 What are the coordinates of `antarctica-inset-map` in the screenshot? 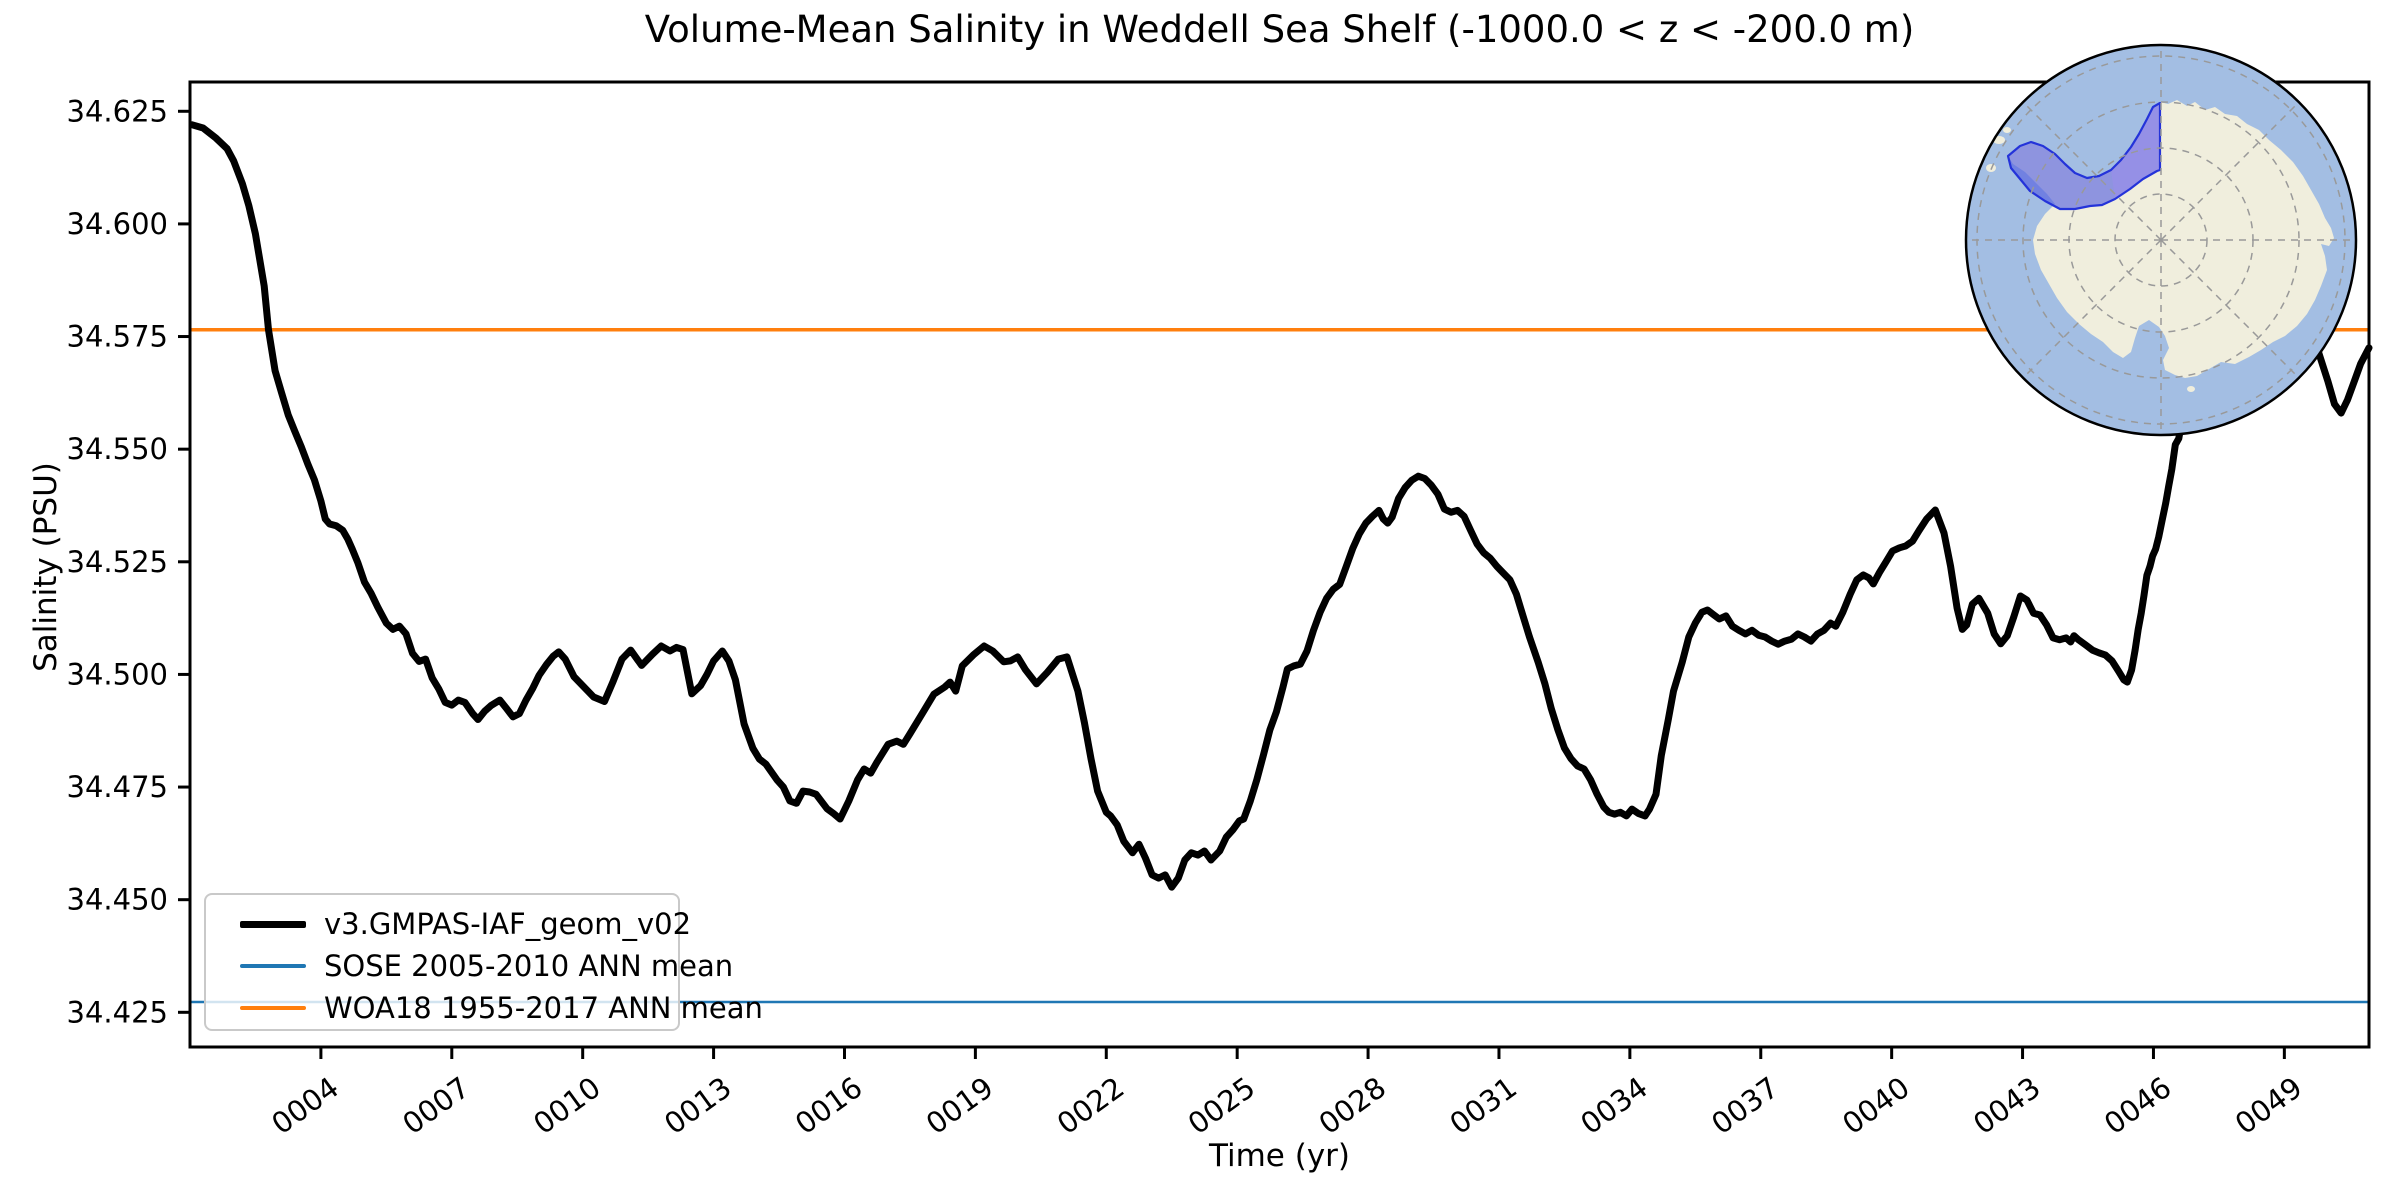 It's located at (2161, 240).